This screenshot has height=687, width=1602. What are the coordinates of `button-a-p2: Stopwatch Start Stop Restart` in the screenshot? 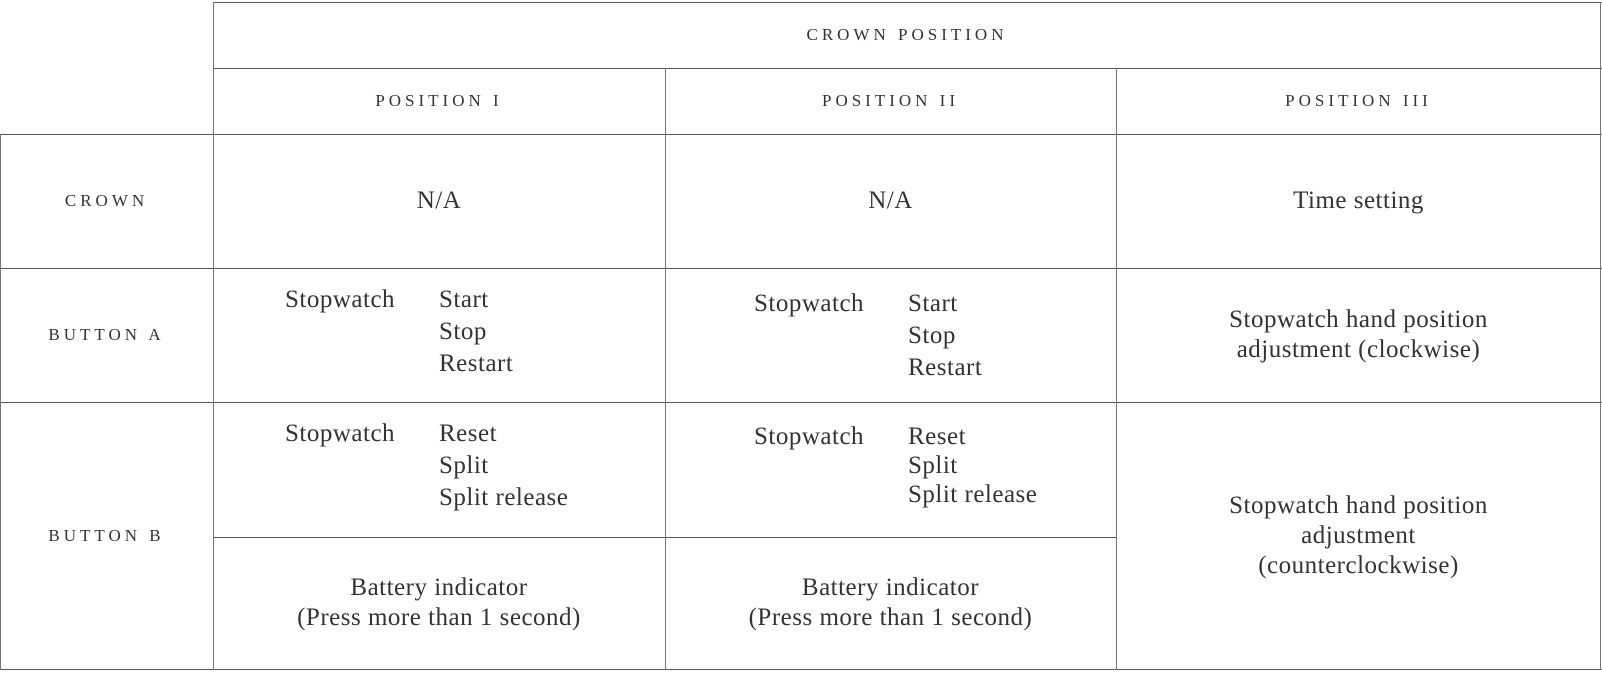 It's located at (868, 336).